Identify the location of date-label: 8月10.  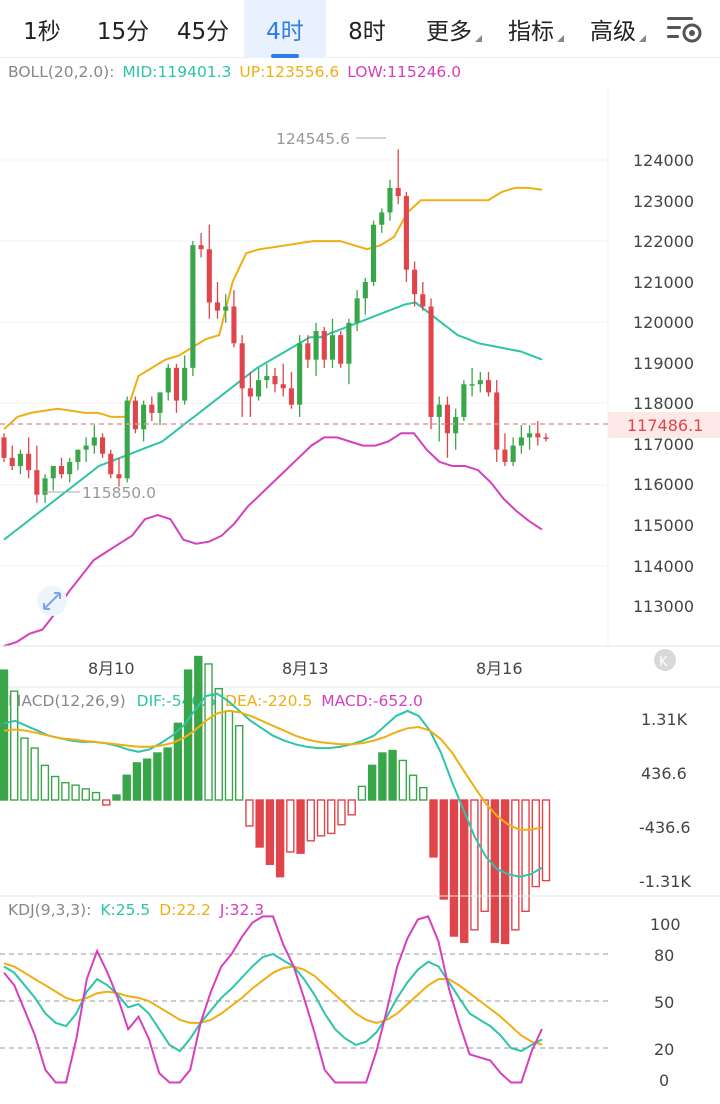
(111, 668).